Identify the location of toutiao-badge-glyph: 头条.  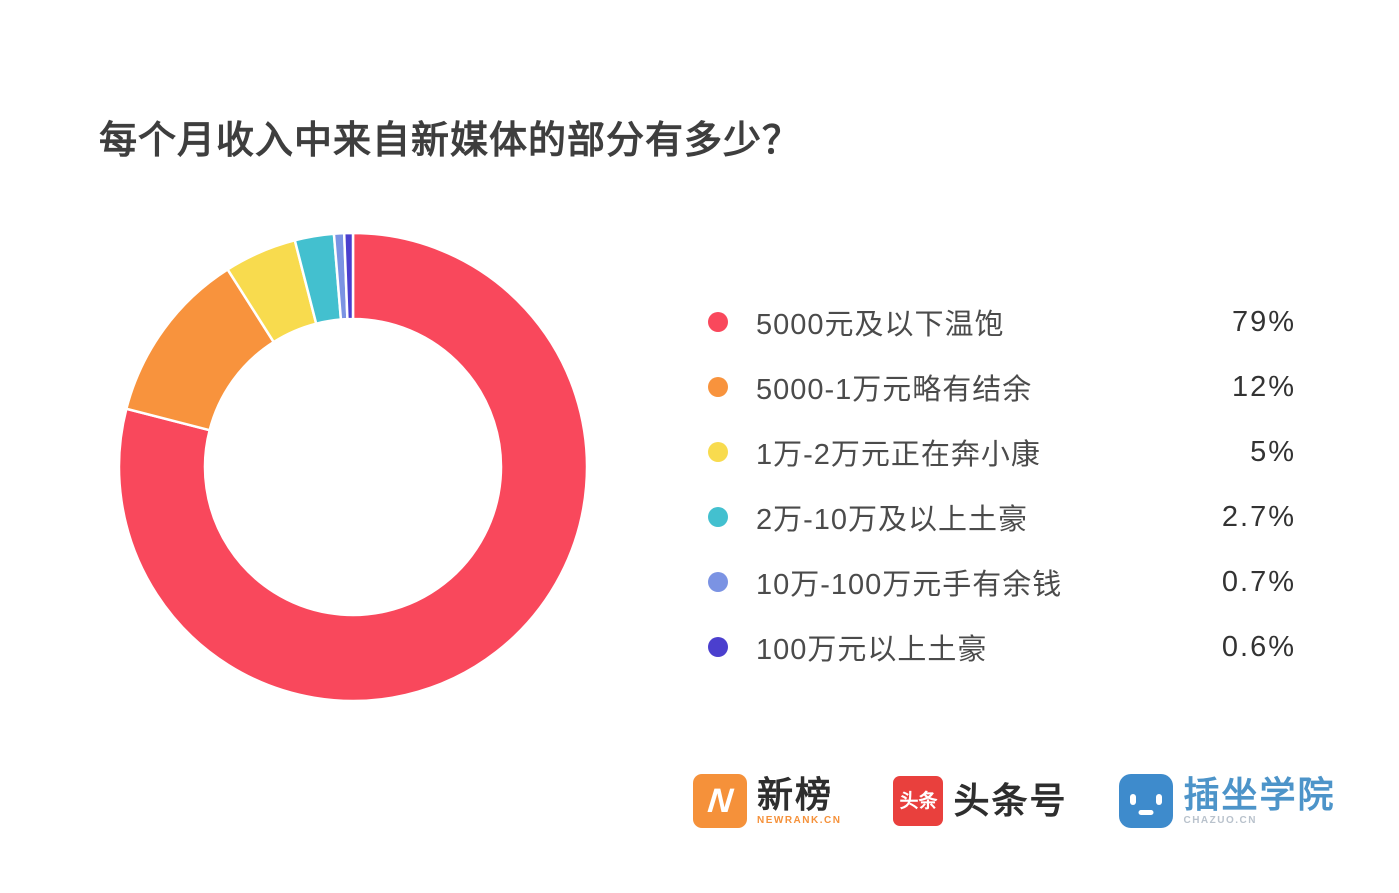
(918, 801).